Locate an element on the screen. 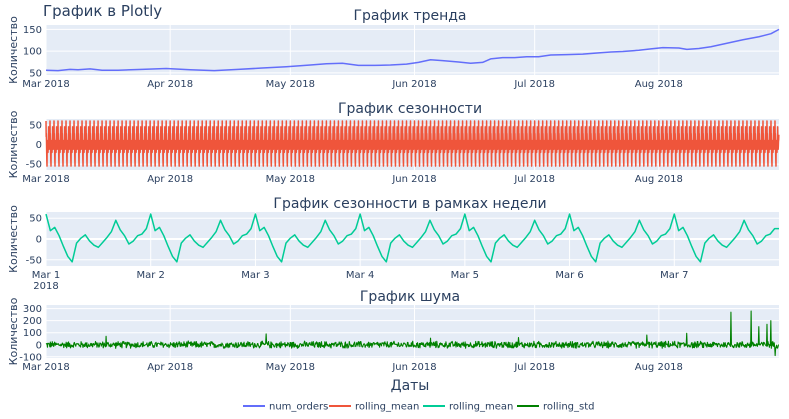  x-tick-label: Mar 2 is located at coordinates (151, 275).